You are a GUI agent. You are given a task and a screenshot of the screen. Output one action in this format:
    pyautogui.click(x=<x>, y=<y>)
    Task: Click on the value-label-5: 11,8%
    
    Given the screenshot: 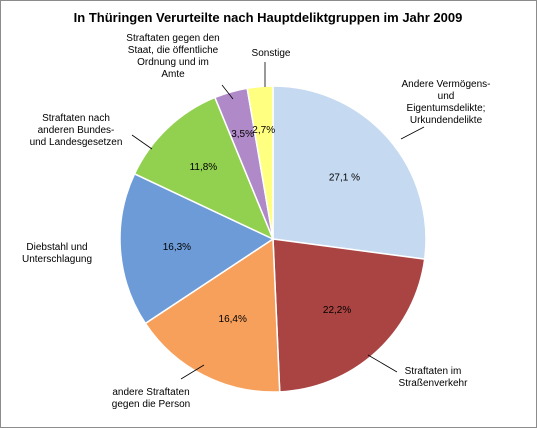 What is the action you would take?
    pyautogui.click(x=204, y=167)
    